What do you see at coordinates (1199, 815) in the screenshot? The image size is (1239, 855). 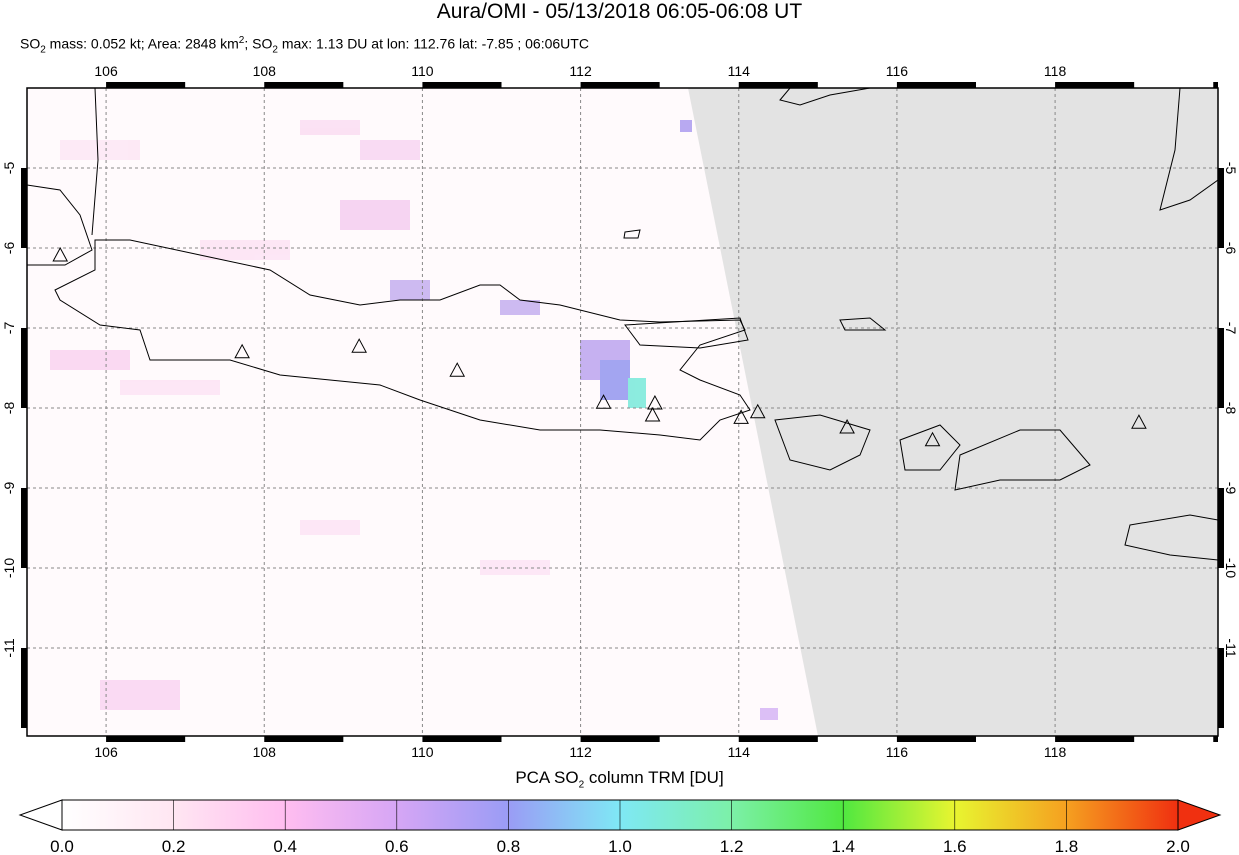 I see `colorbar-high-arrow` at bounding box center [1199, 815].